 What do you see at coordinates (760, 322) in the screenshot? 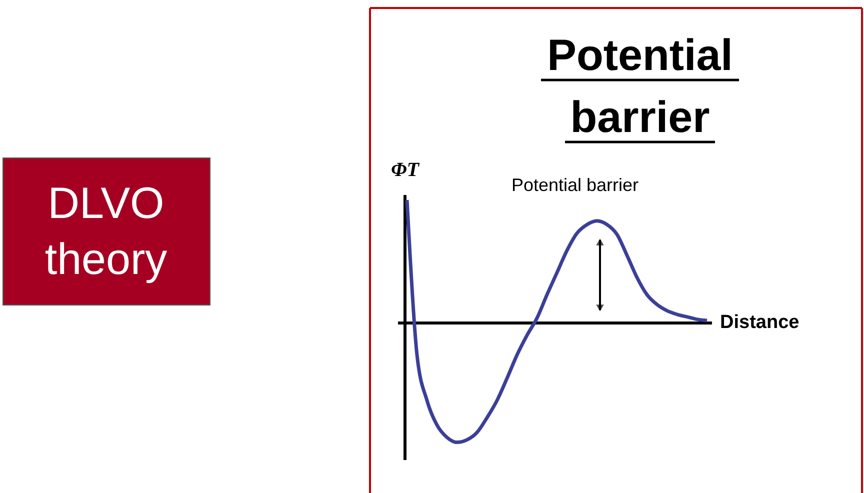
I see `x-axis-title: Distance` at bounding box center [760, 322].